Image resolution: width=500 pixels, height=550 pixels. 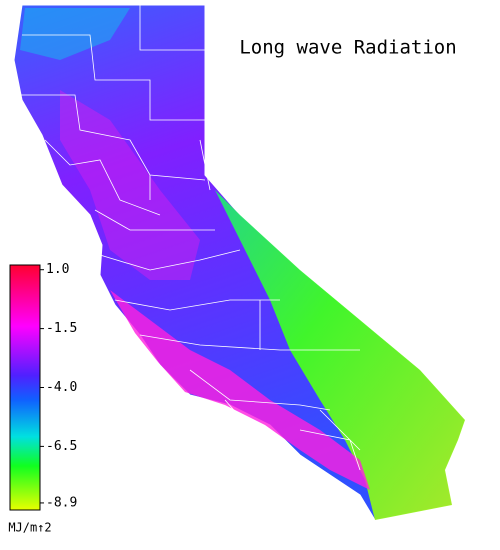 What do you see at coordinates (130, 185) in the screenshot?
I see `central-valley` at bounding box center [130, 185].